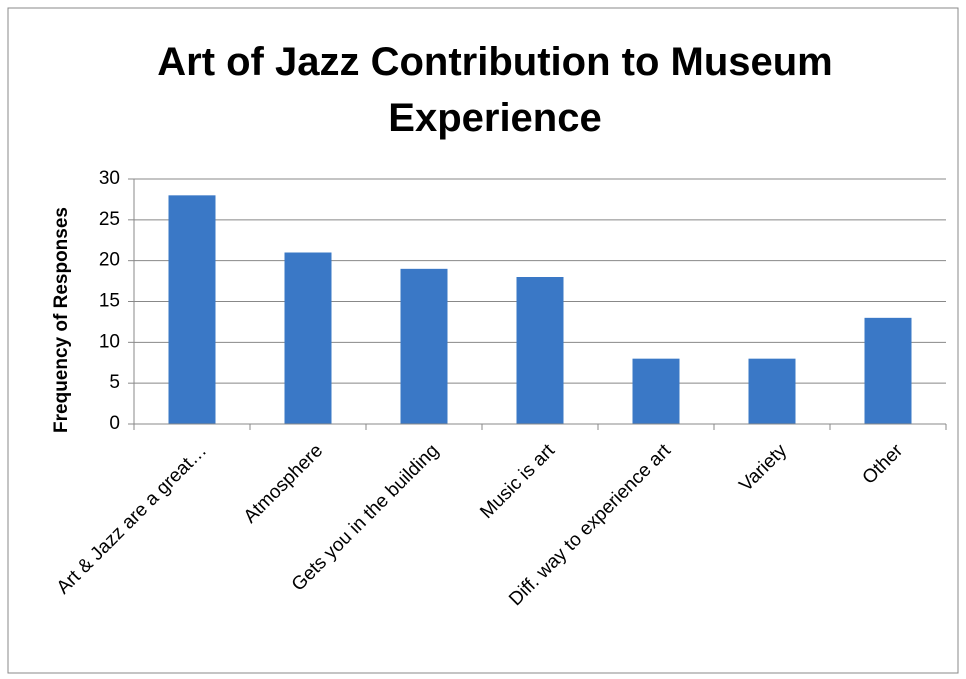 Image resolution: width=966 pixels, height=679 pixels. I want to click on y-tick-label: 25, so click(109, 219).